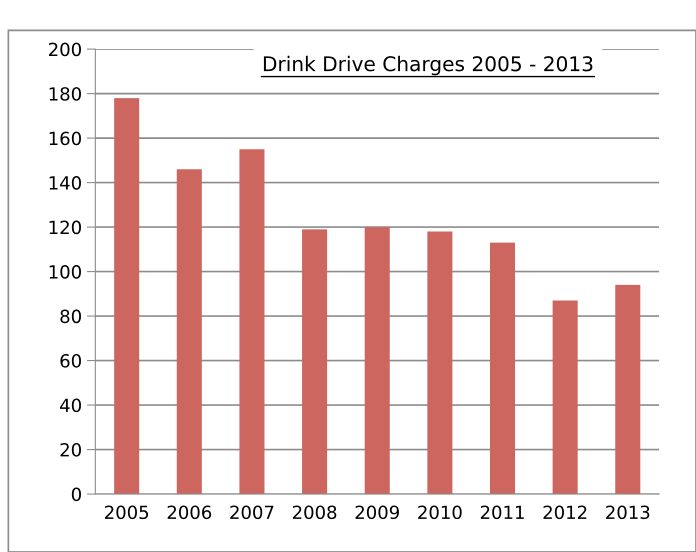 This screenshot has width=696, height=552. I want to click on x-tick-label: 2008, so click(314, 512).